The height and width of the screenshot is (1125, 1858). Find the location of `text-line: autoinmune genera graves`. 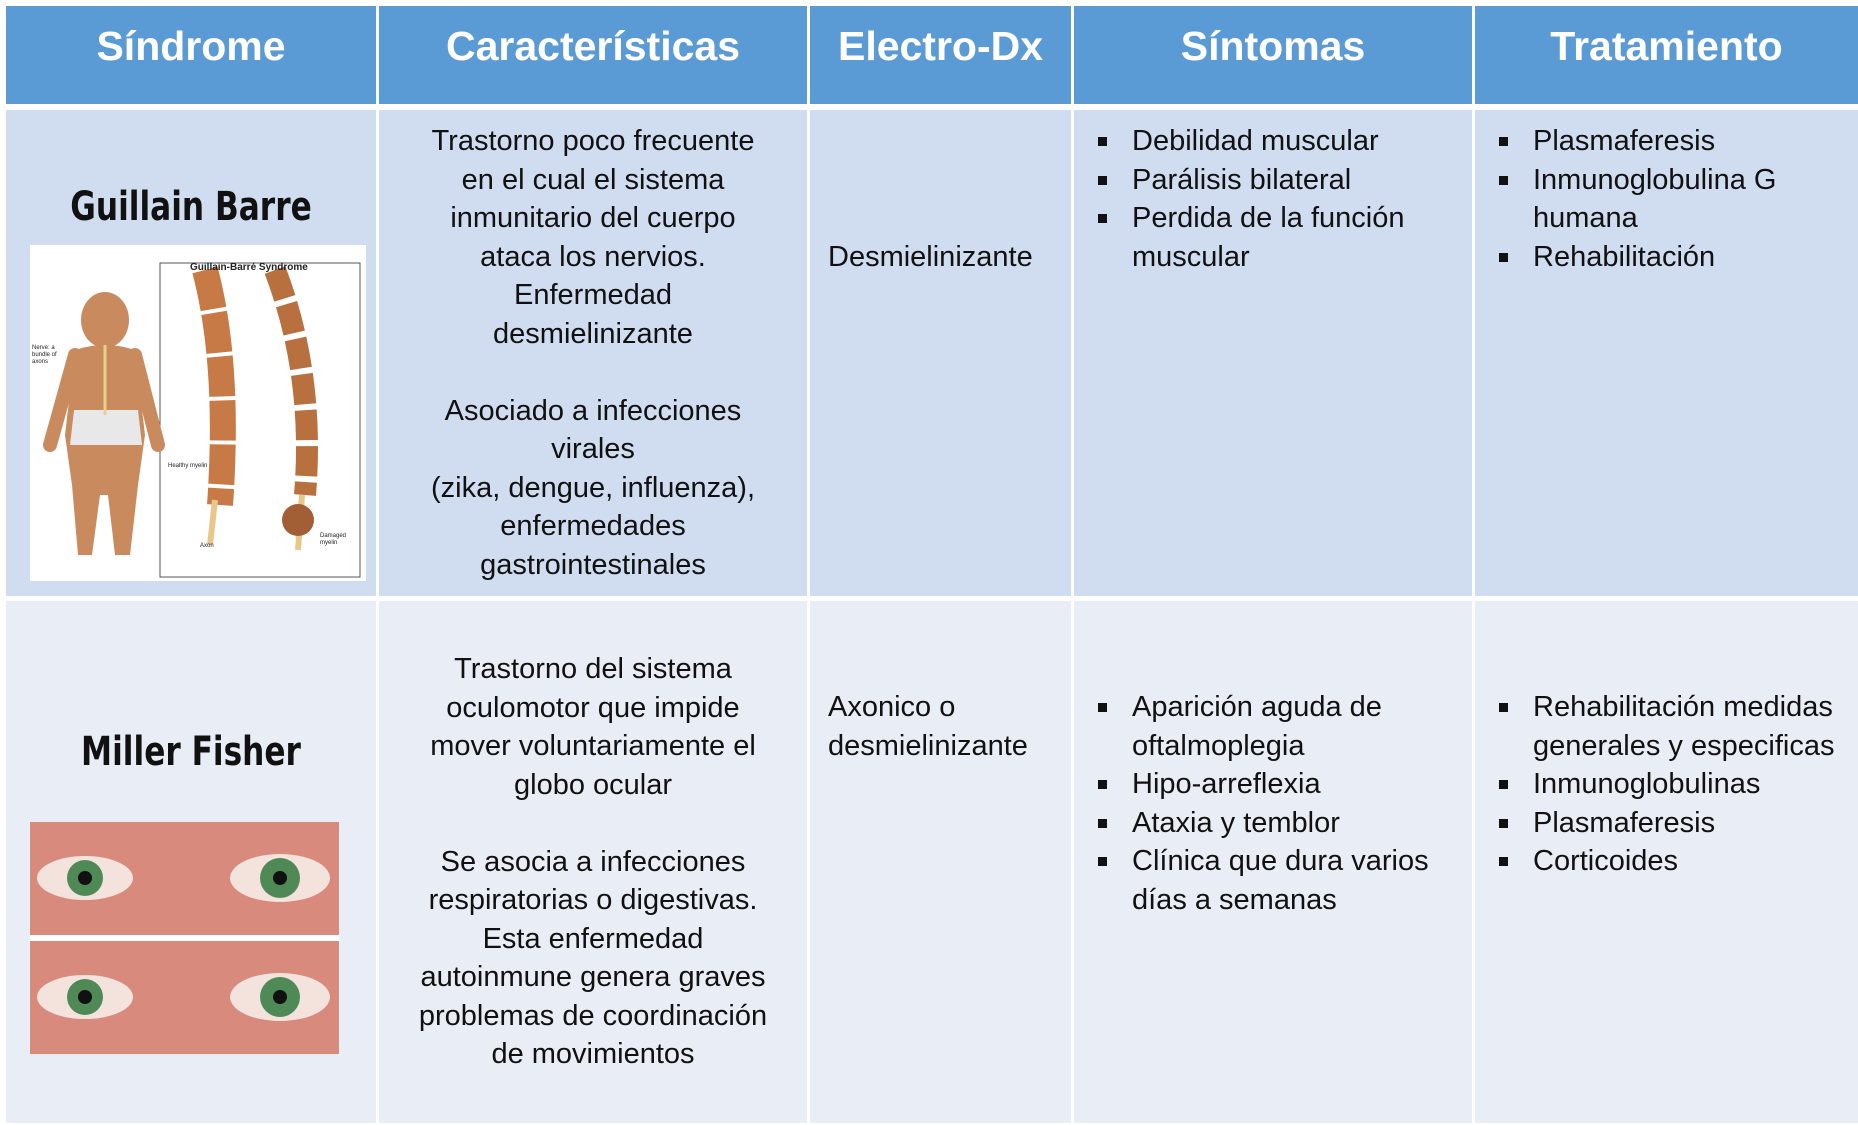

text-line: autoinmune genera graves is located at coordinates (593, 977).